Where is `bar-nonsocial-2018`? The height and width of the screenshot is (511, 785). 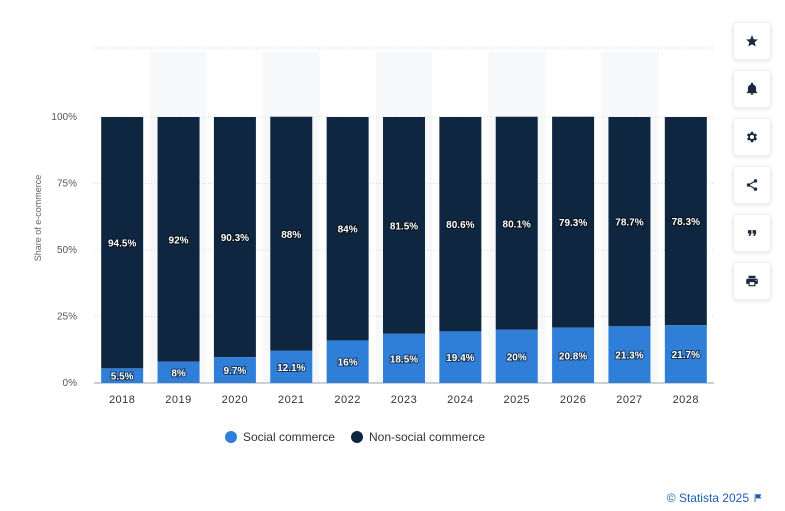 bar-nonsocial-2018 is located at coordinates (122, 243).